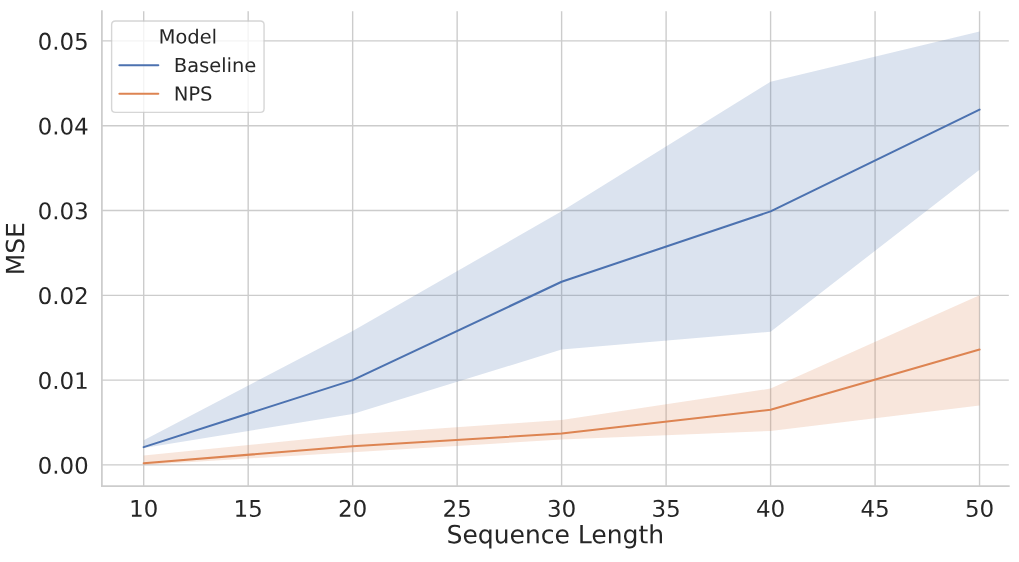 This screenshot has width=1019, height=562. Describe the element at coordinates (63, 296) in the screenshot. I see `y-tick-label: 0.02` at that location.